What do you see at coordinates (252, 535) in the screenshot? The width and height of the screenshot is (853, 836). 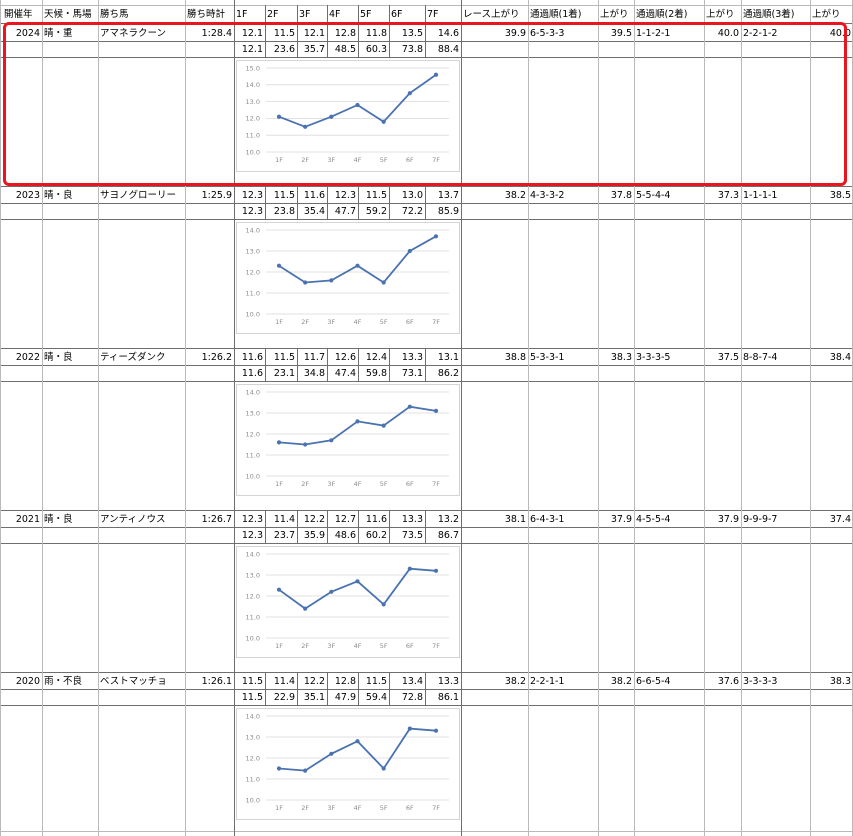 I see `cell-cumulative: 12.3` at bounding box center [252, 535].